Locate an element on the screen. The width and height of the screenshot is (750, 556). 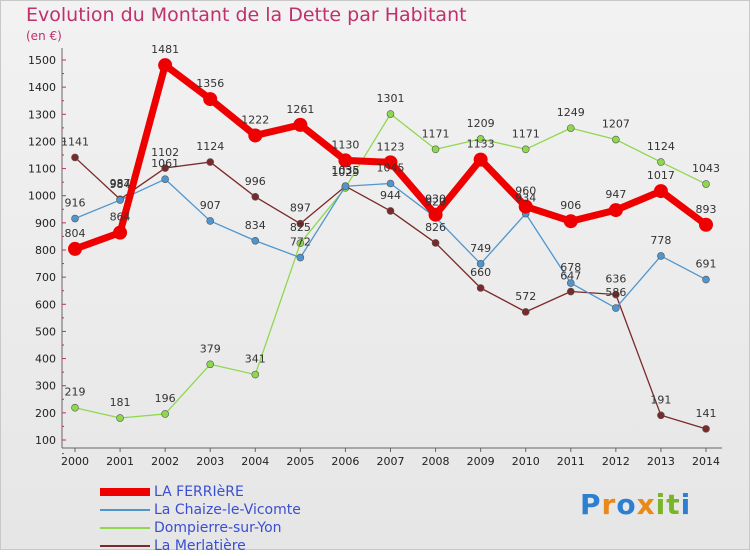
x-tick-label: 2007 is located at coordinates (391, 461).